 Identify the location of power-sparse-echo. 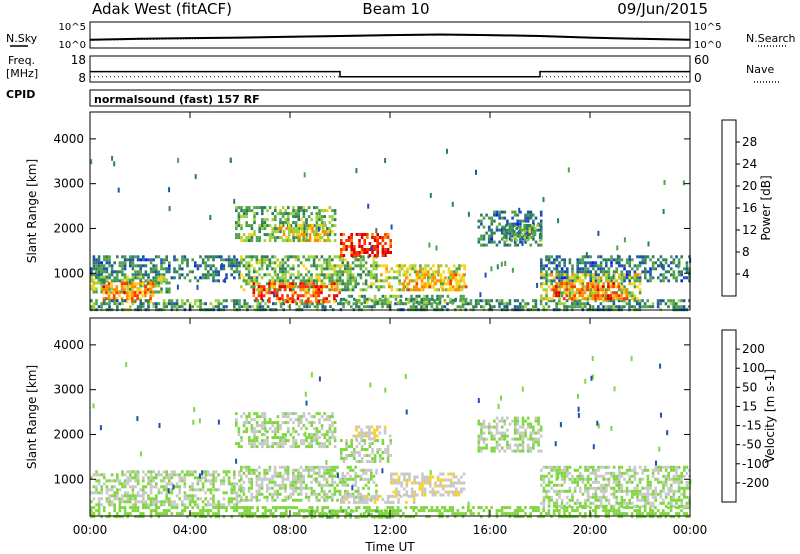
(430, 195).